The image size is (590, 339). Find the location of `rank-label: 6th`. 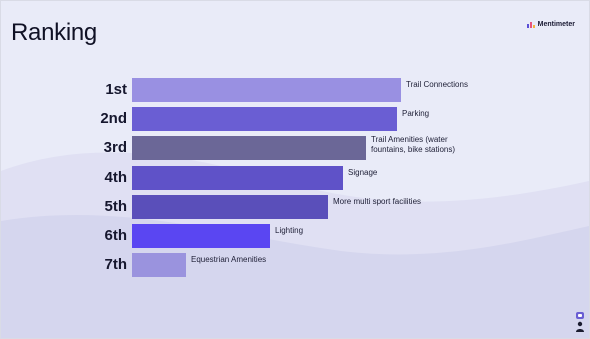

rank-label: 6th is located at coordinates (116, 235).